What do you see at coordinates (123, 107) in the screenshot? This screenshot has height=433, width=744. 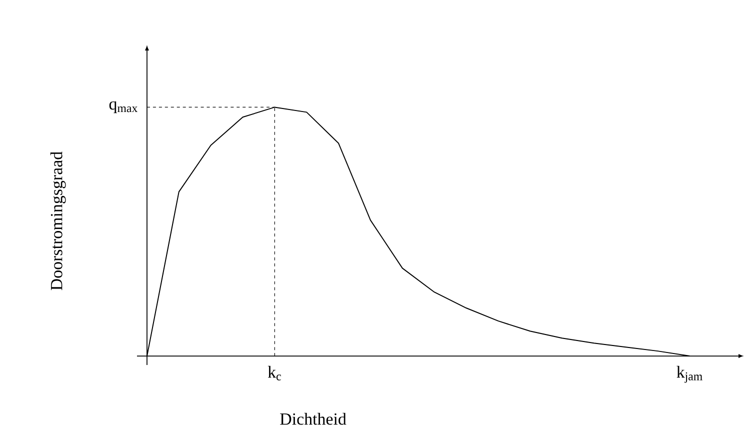 I see `ref-line-label: q$_{max}$` at bounding box center [123, 107].